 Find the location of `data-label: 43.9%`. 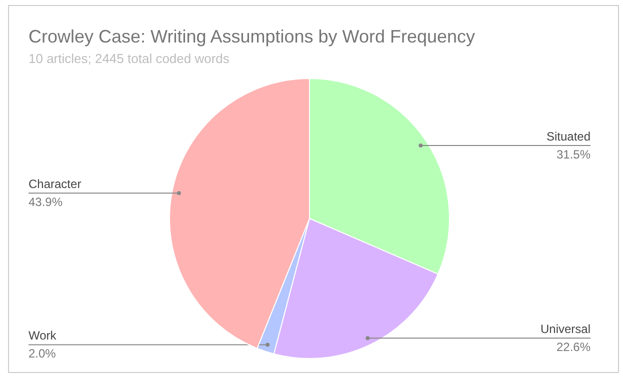

data-label: 43.9% is located at coordinates (45, 202).